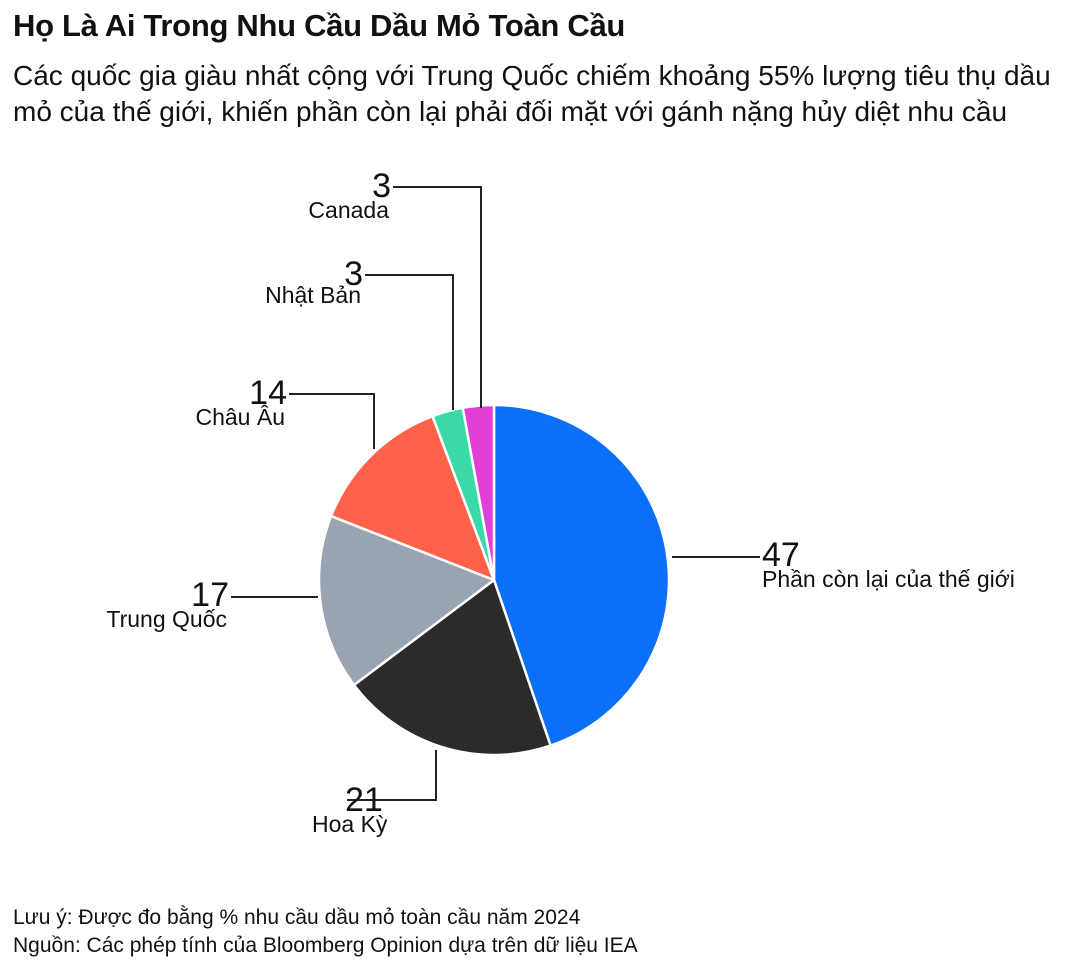 This screenshot has width=1088, height=976. What do you see at coordinates (581, 575) in the screenshot?
I see `pie-slice-phan-con-lai-cua-the-gioi` at bounding box center [581, 575].